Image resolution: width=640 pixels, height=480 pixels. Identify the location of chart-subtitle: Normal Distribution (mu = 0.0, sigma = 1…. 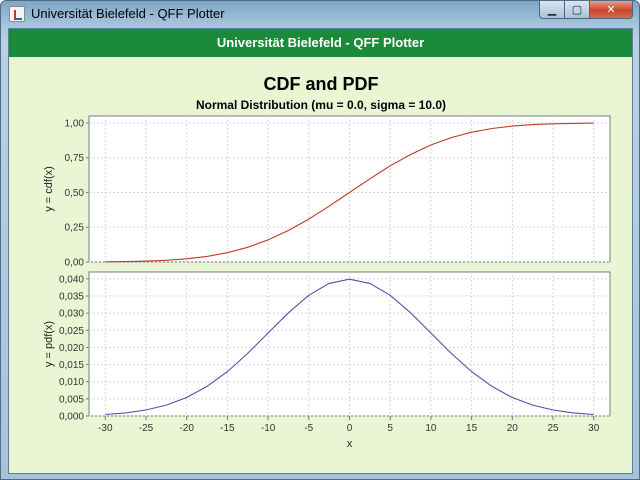
(321, 105).